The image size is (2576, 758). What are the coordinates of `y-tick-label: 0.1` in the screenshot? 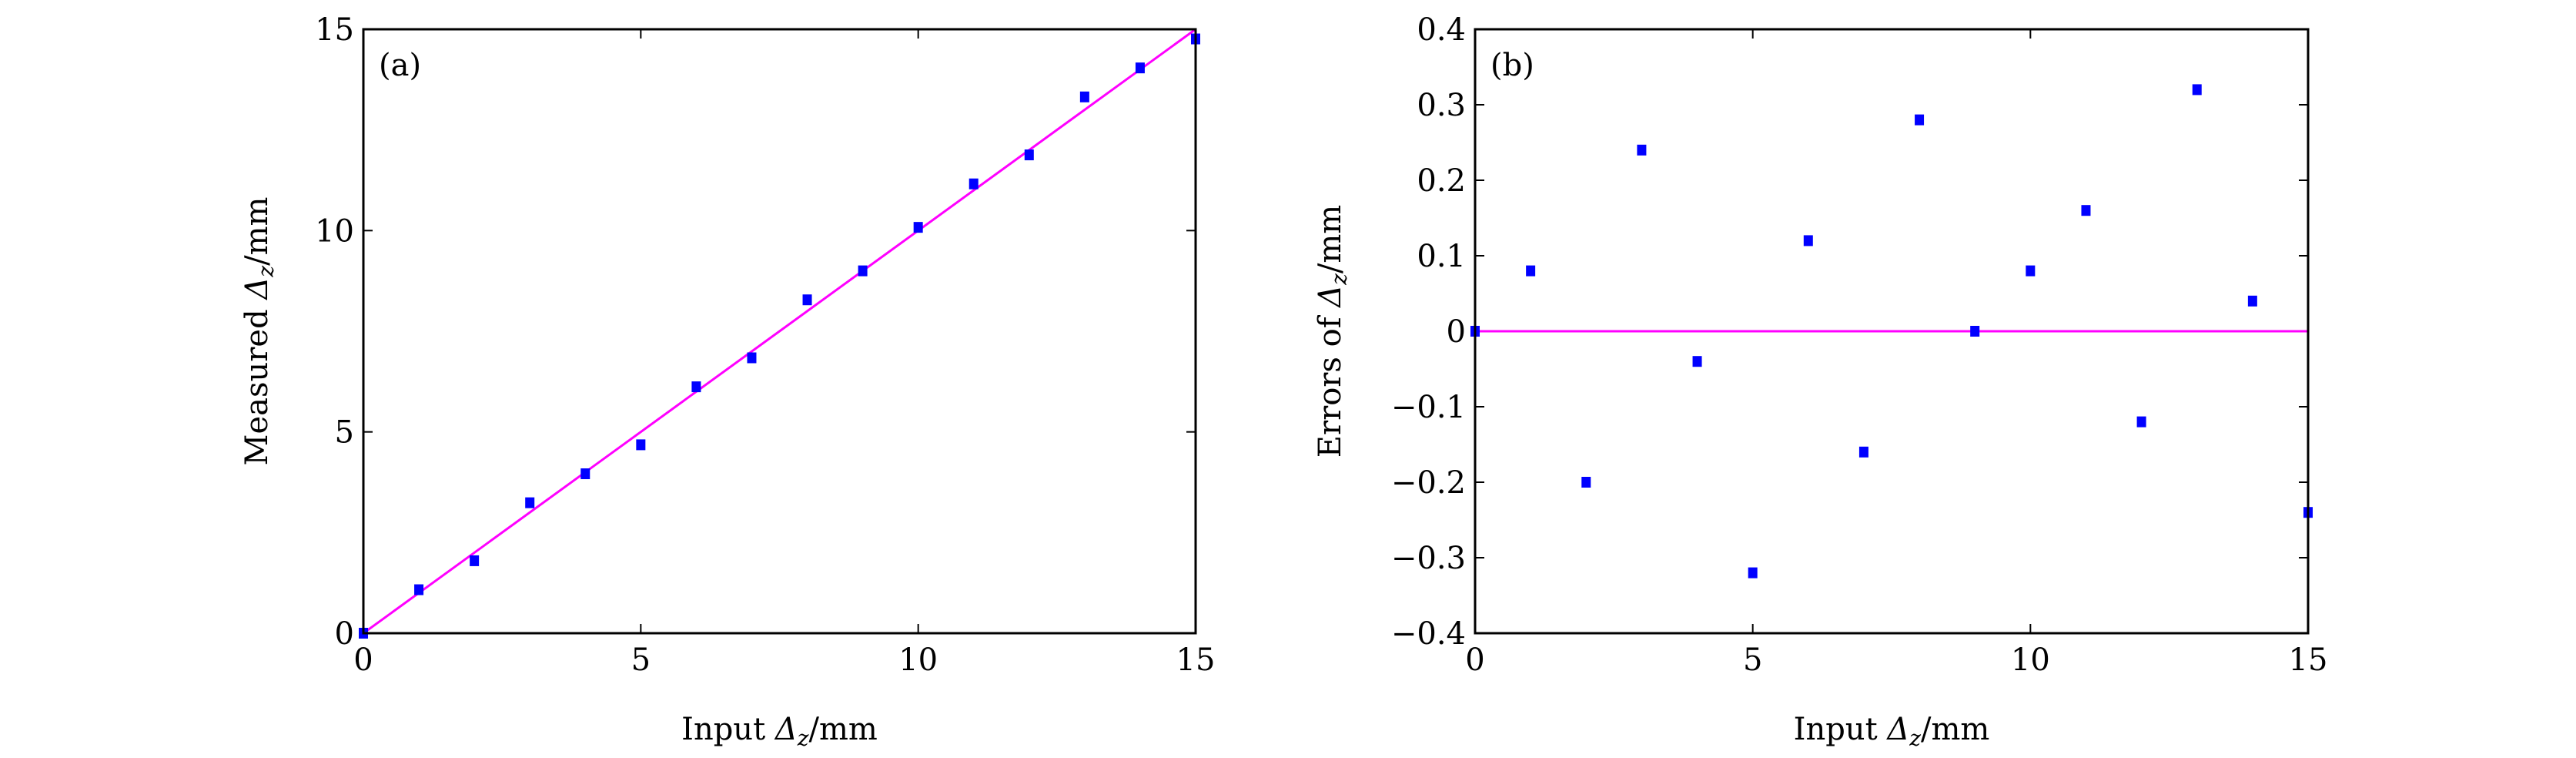 It's located at (1442, 256).